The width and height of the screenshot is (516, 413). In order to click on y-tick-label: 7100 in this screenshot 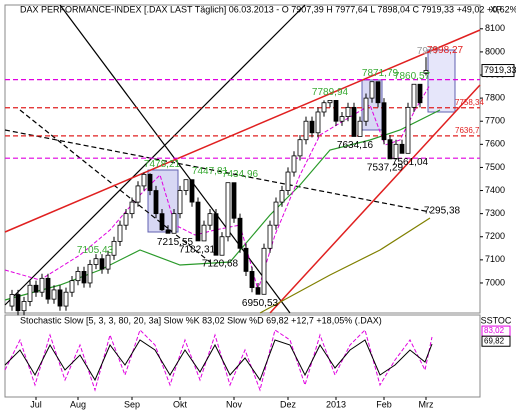, I will do `click(495, 259)`.